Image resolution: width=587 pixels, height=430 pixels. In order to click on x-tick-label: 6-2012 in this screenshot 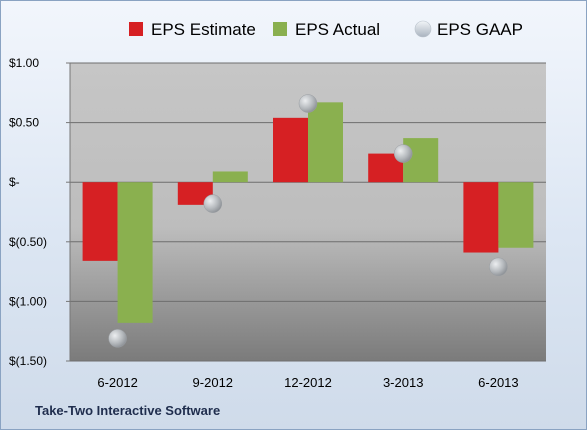, I will do `click(117, 382)`.